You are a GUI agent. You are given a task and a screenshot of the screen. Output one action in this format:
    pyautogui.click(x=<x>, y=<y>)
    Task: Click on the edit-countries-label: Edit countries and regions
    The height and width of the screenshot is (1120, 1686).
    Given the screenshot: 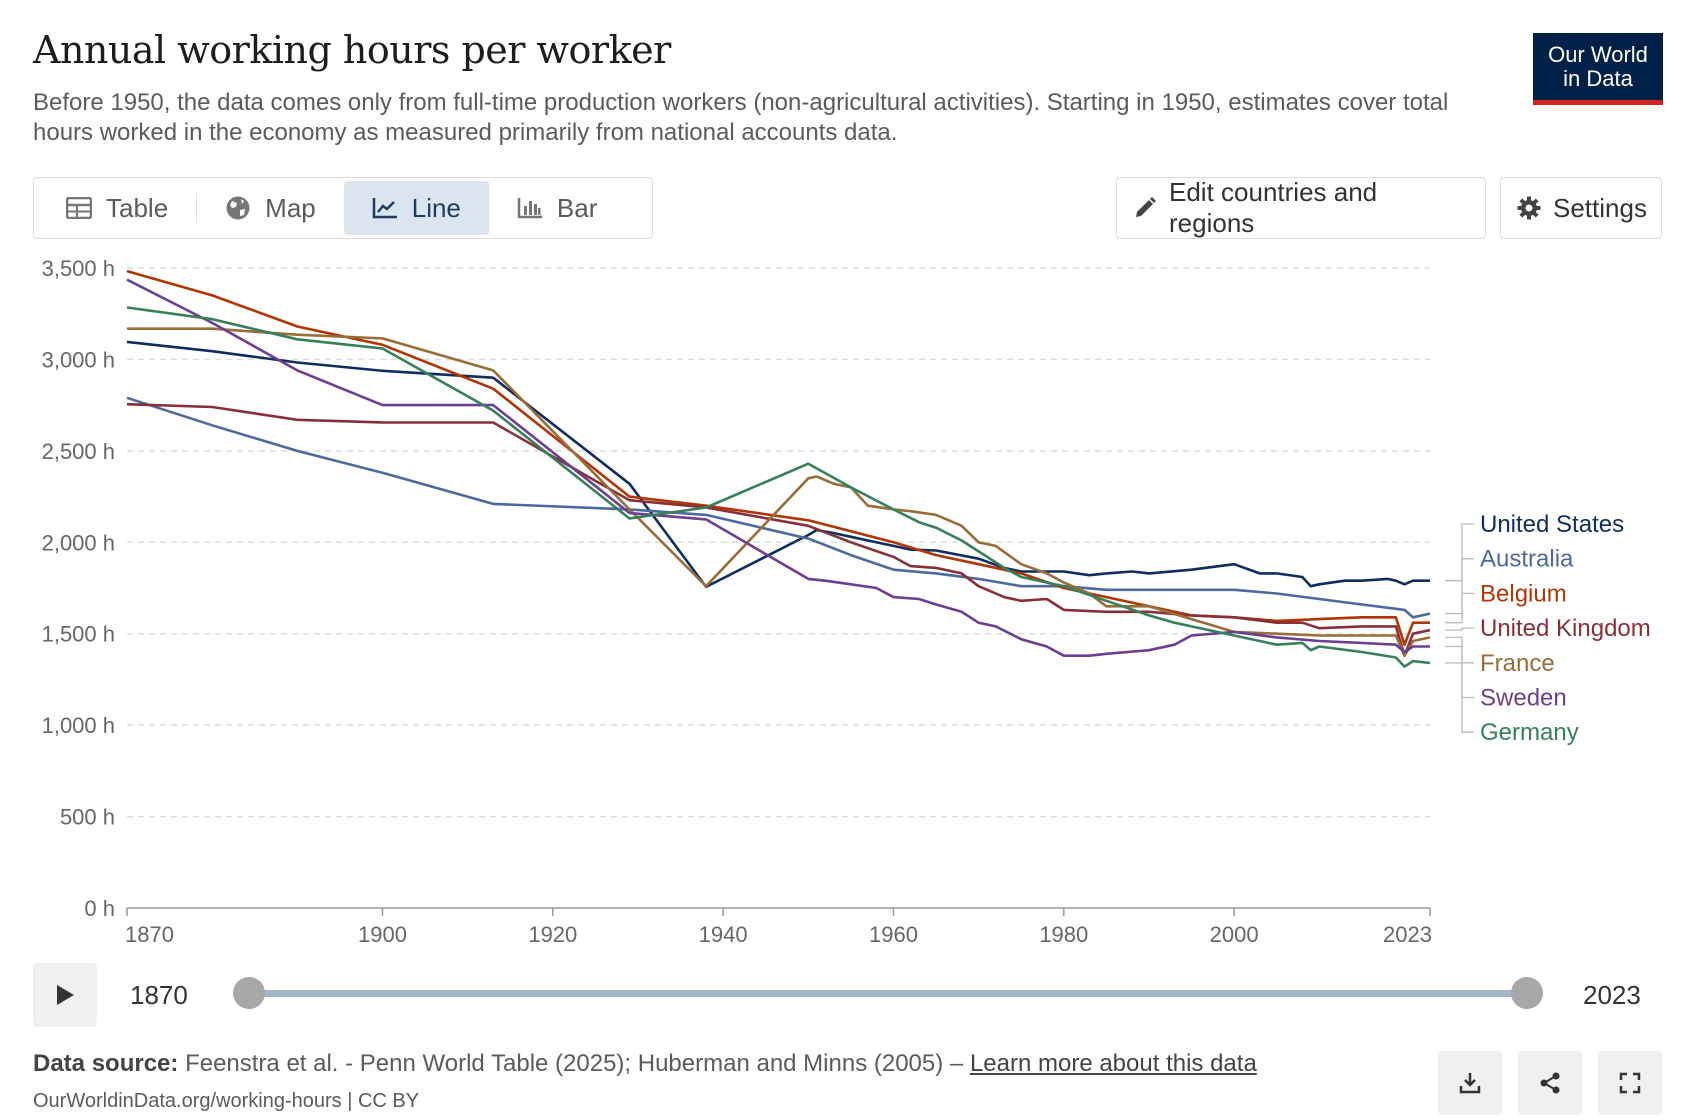 What is the action you would take?
    pyautogui.click(x=1273, y=207)
    